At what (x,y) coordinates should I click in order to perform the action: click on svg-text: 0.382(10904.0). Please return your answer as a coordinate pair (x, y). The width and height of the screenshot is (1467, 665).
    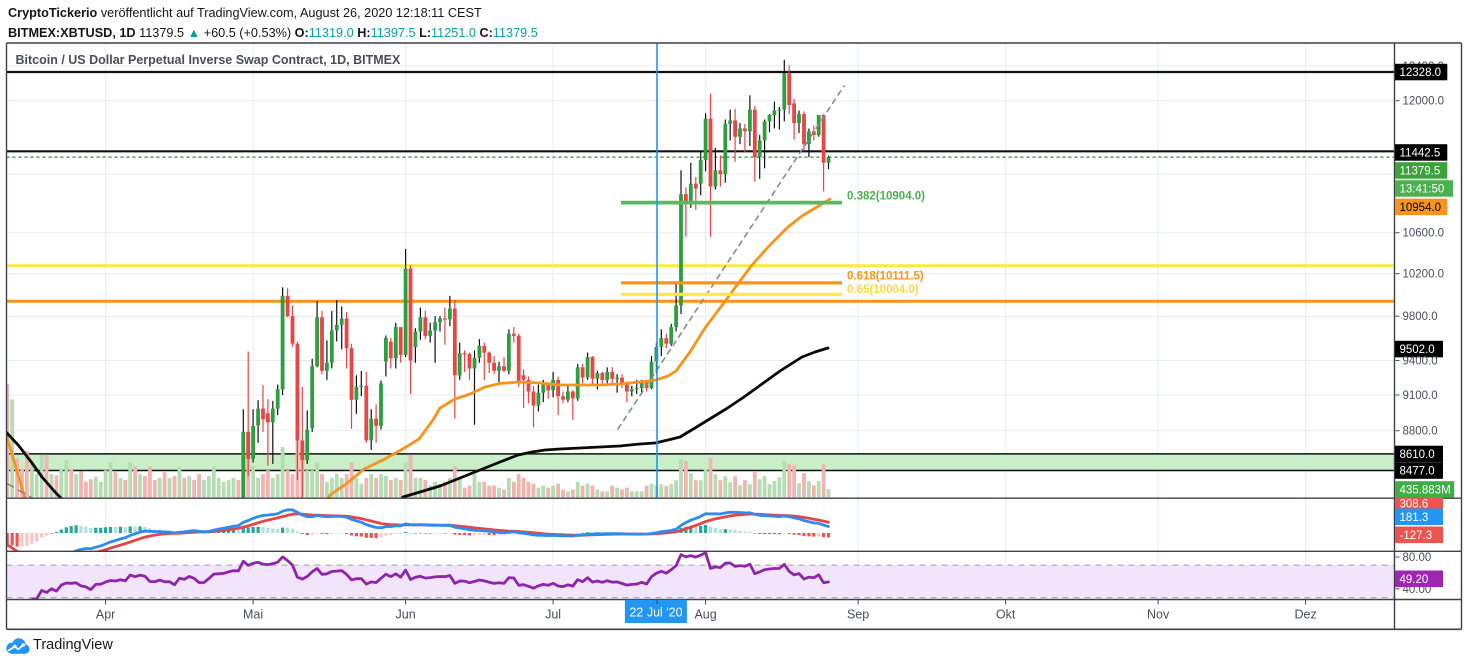
    Looking at the image, I should click on (886, 197).